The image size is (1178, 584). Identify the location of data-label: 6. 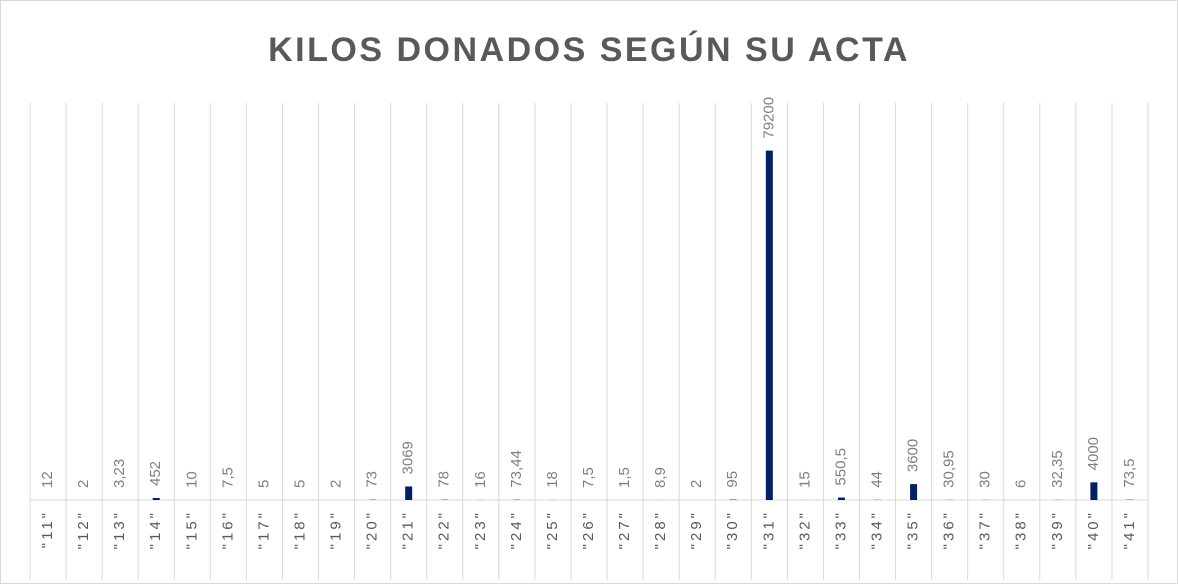
(1021, 484).